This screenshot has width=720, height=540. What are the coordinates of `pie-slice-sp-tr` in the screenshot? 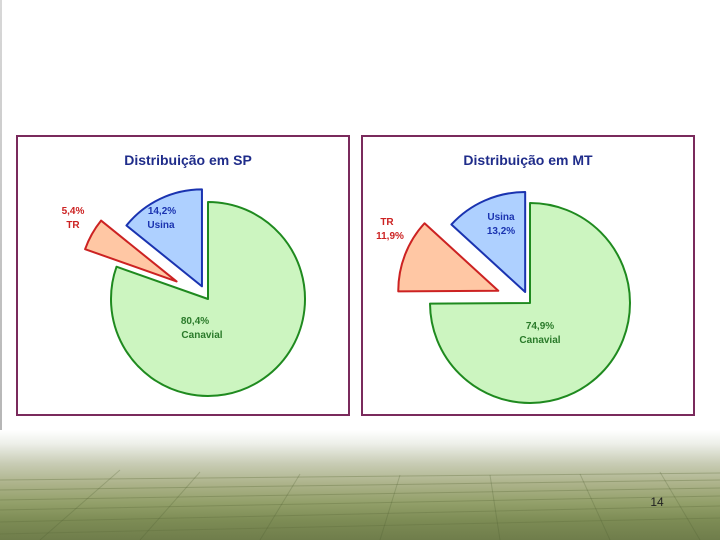 It's located at (131, 251).